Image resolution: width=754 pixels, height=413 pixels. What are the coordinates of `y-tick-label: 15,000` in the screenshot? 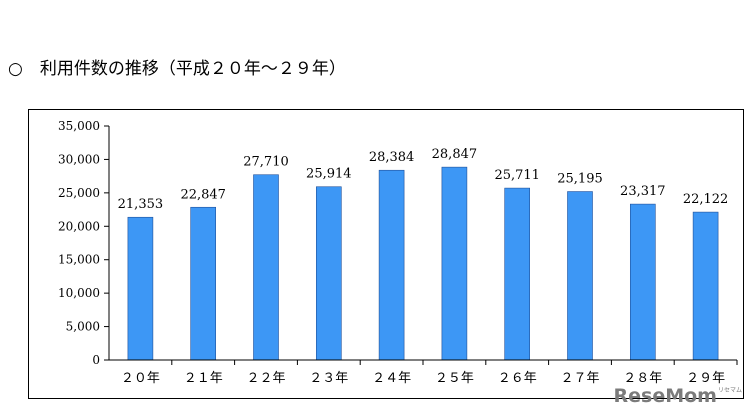 It's located at (79, 260).